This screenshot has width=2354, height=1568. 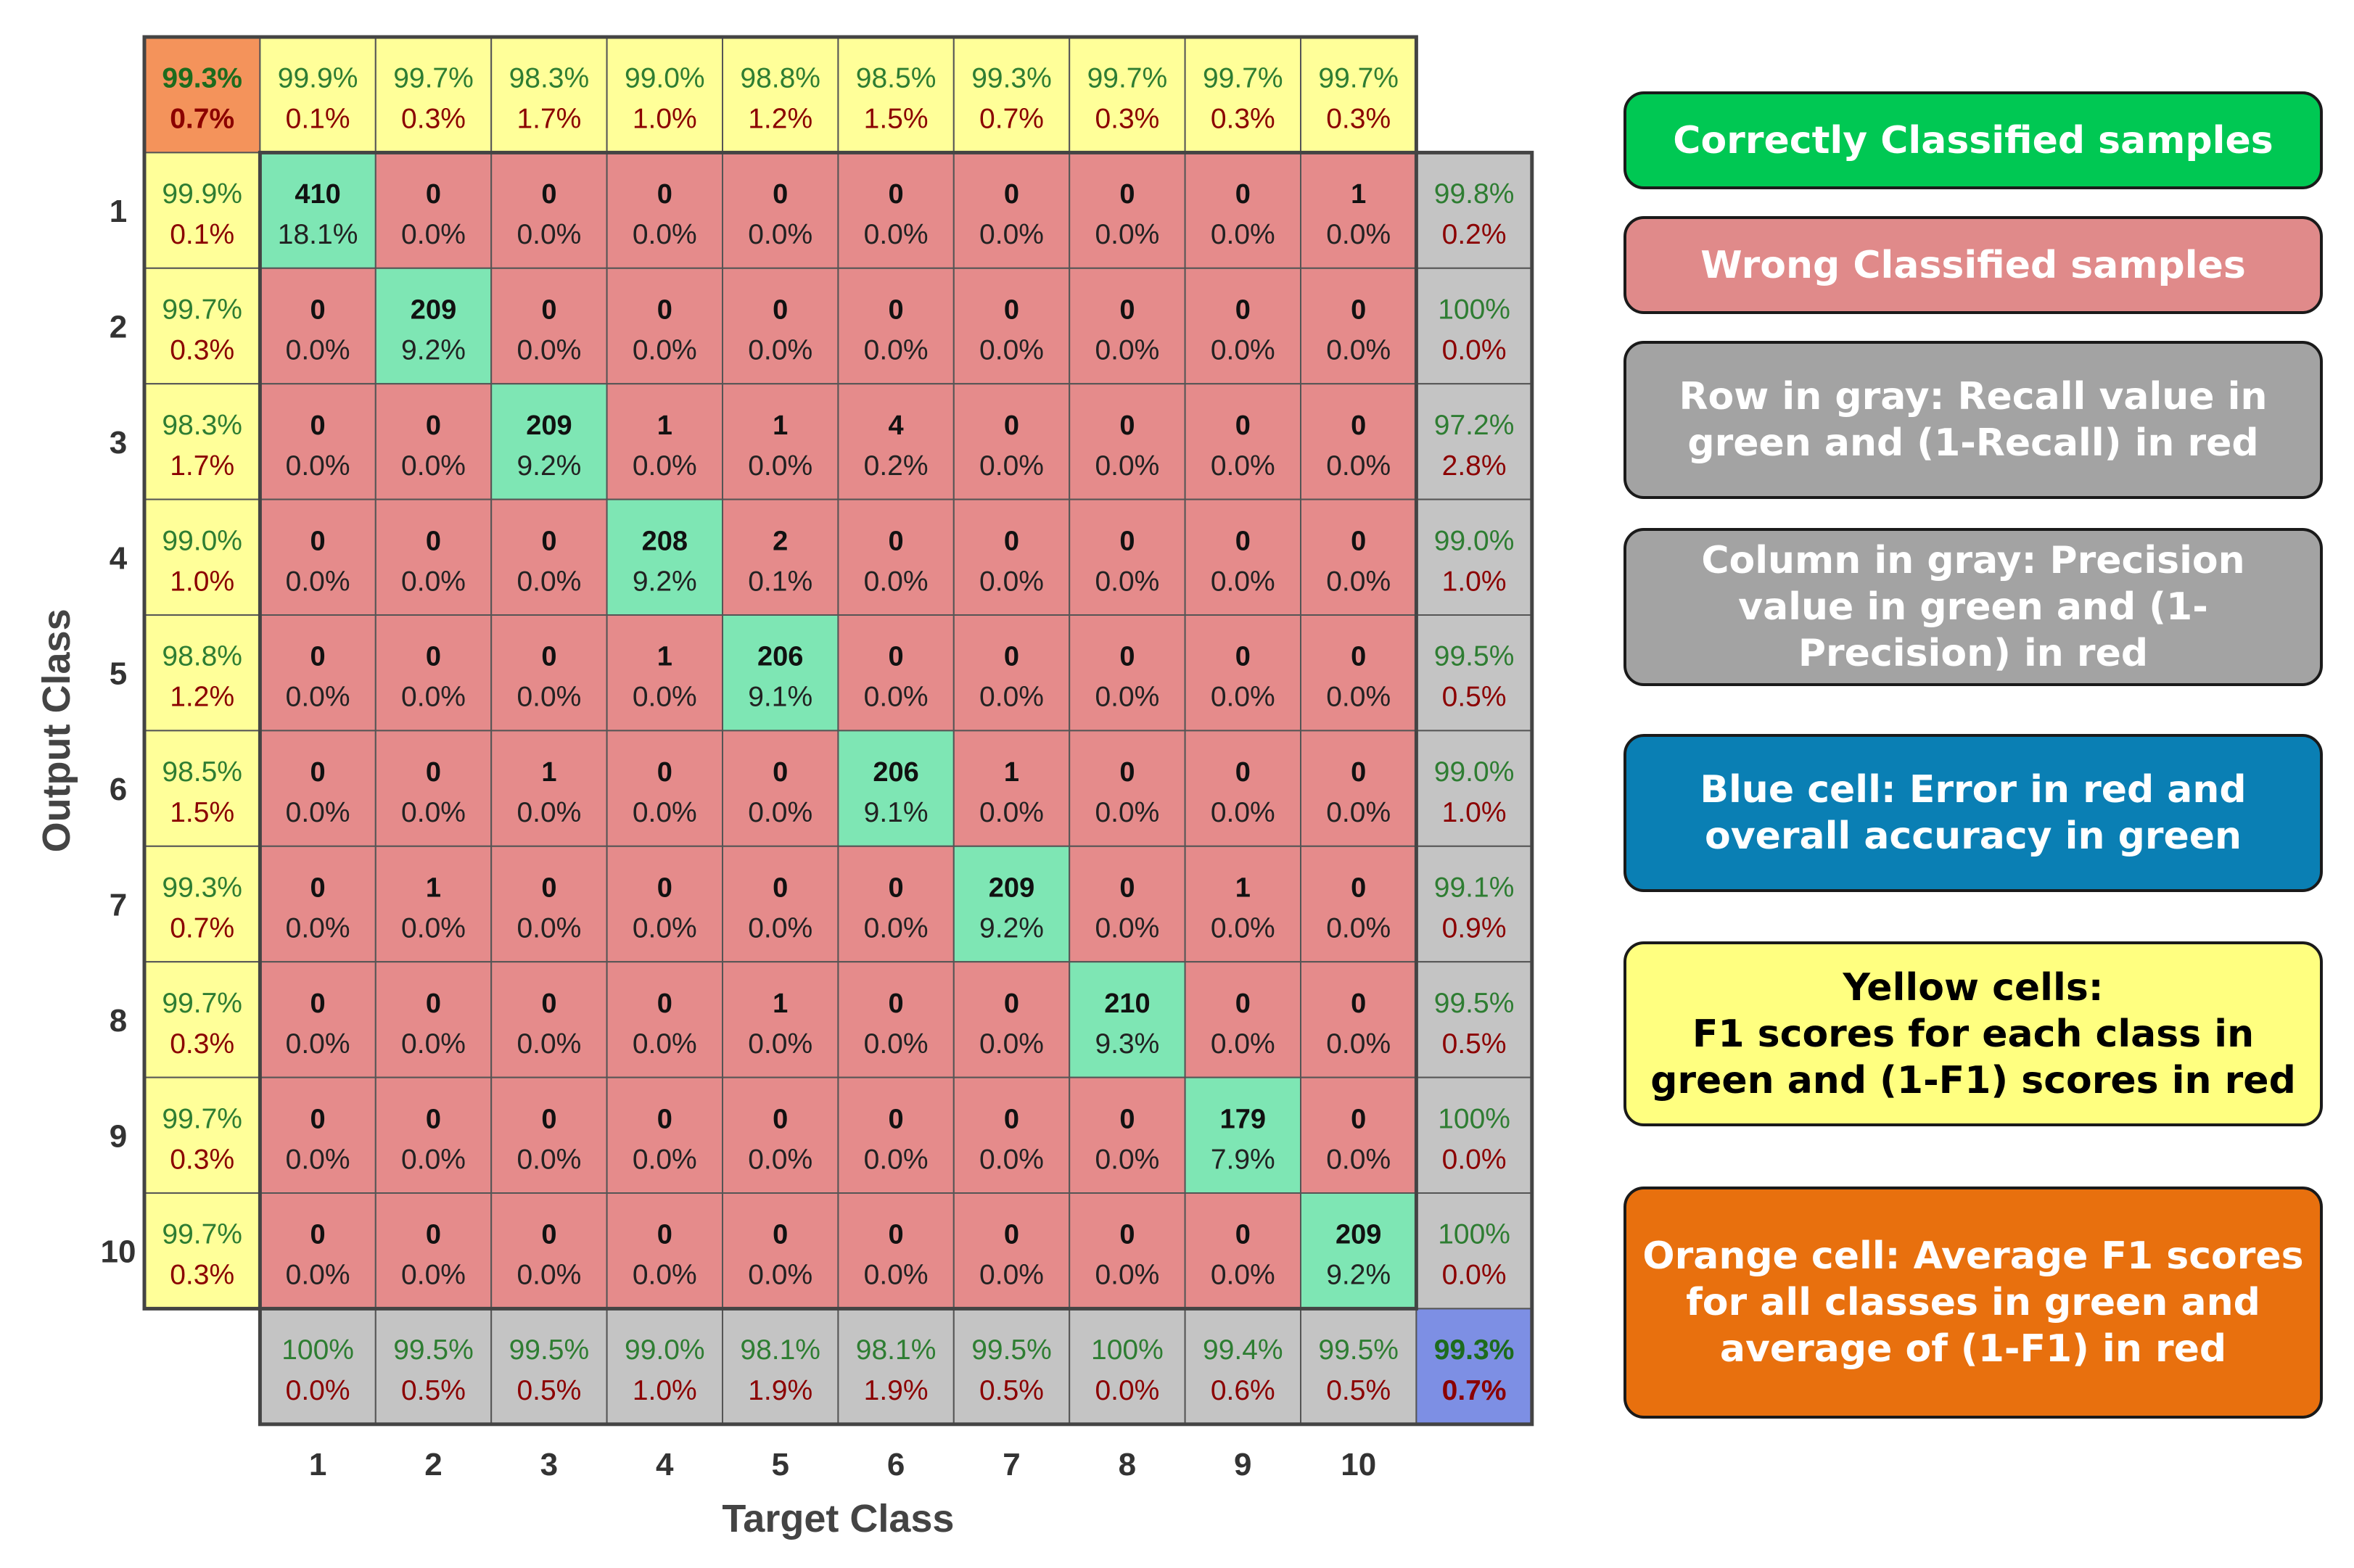 I want to click on average-f1-cell, so click(x=203, y=95).